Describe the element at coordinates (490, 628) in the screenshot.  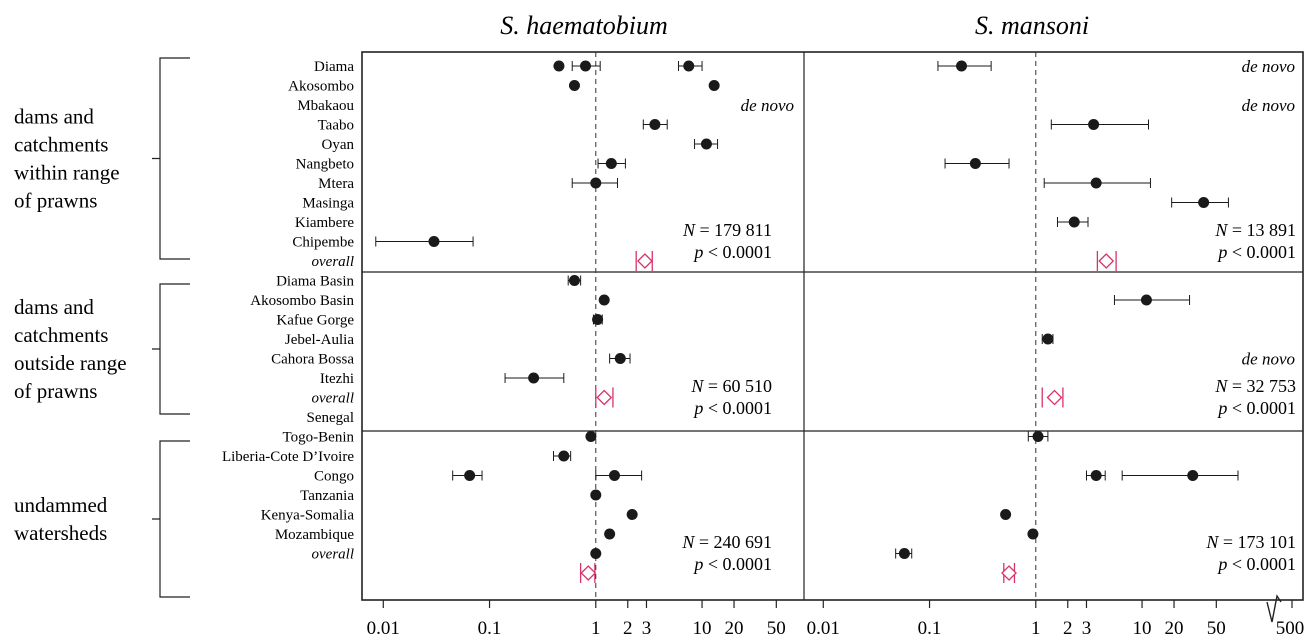
I see `x-tick-label-haem: 0.1` at that location.